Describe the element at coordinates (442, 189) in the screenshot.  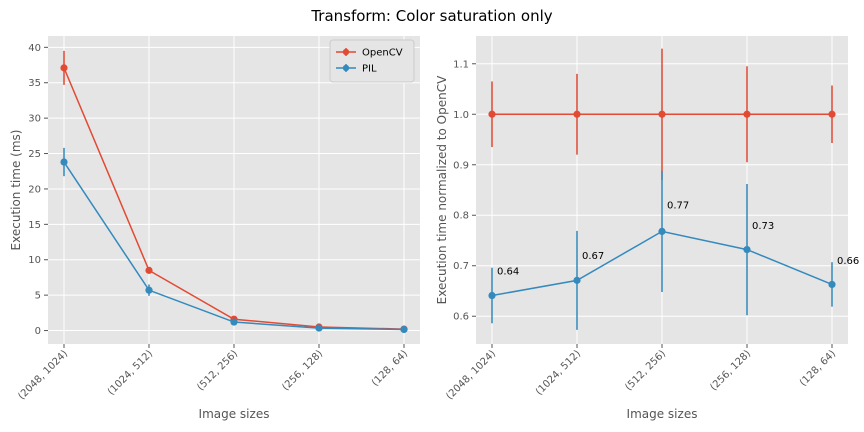
I see `y-axis-label: Execution time normalized to OpenCV` at that location.